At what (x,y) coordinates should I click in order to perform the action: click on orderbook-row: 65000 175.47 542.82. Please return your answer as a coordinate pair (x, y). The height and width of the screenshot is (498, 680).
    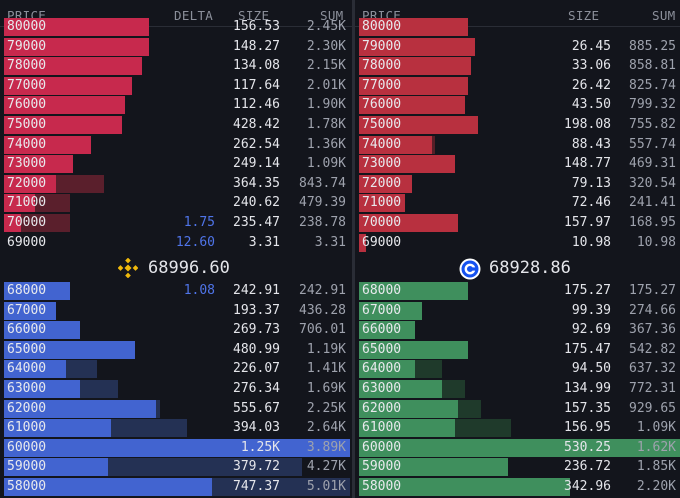
    Looking at the image, I should click on (517, 349).